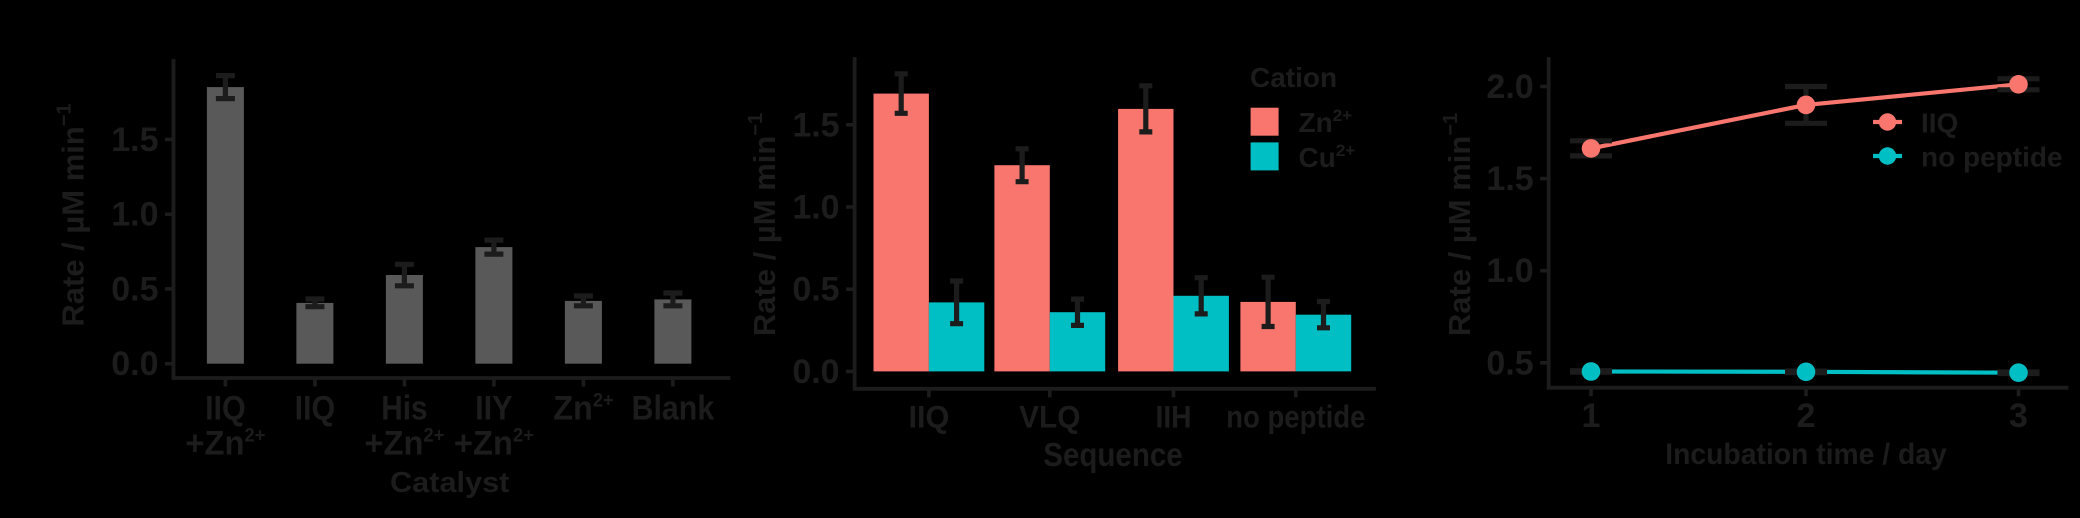 The height and width of the screenshot is (518, 2080). I want to click on svg-text: IIH, so click(1174, 417).